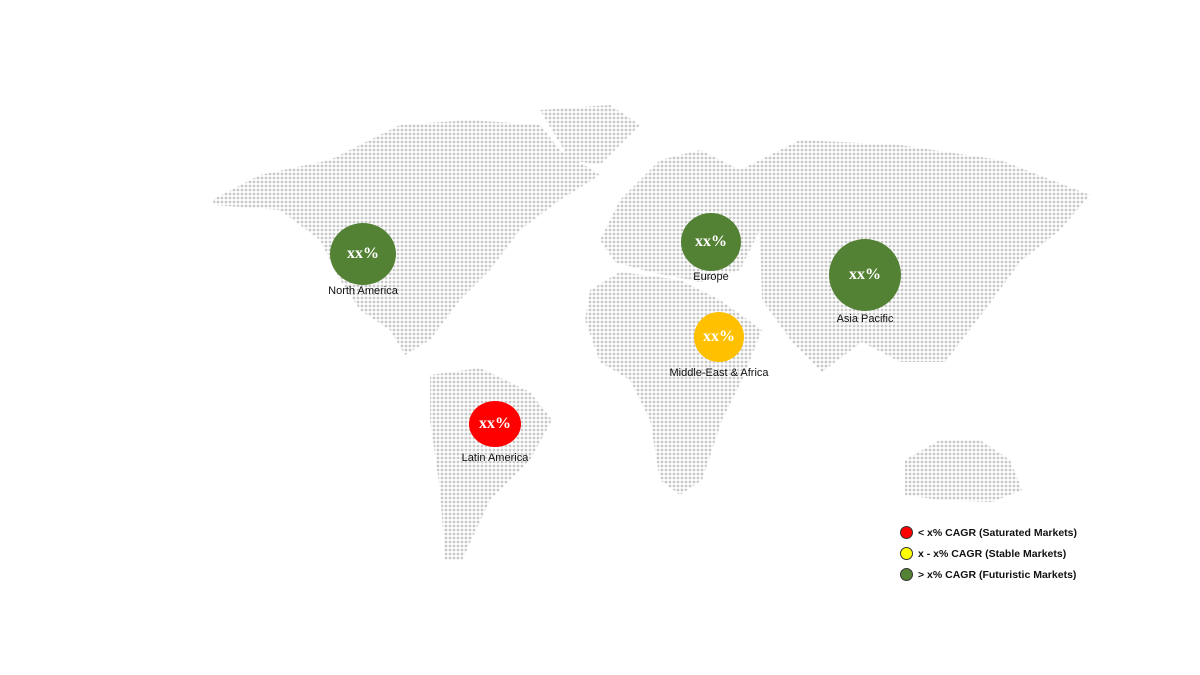  What do you see at coordinates (590, 135) in the screenshot?
I see `continent-greenland` at bounding box center [590, 135].